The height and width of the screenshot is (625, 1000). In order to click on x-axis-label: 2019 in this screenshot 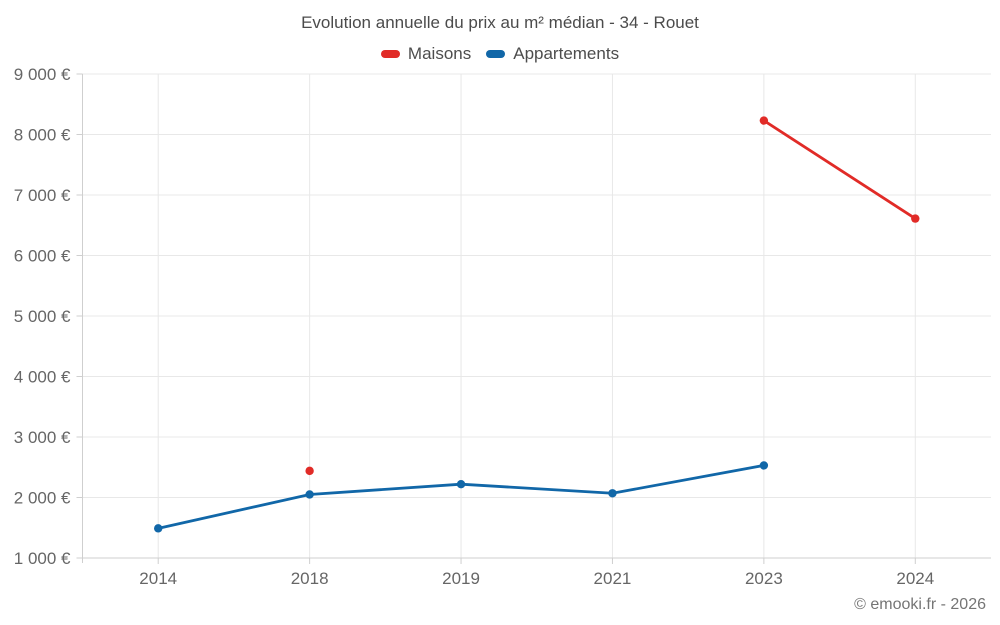, I will do `click(461, 578)`.